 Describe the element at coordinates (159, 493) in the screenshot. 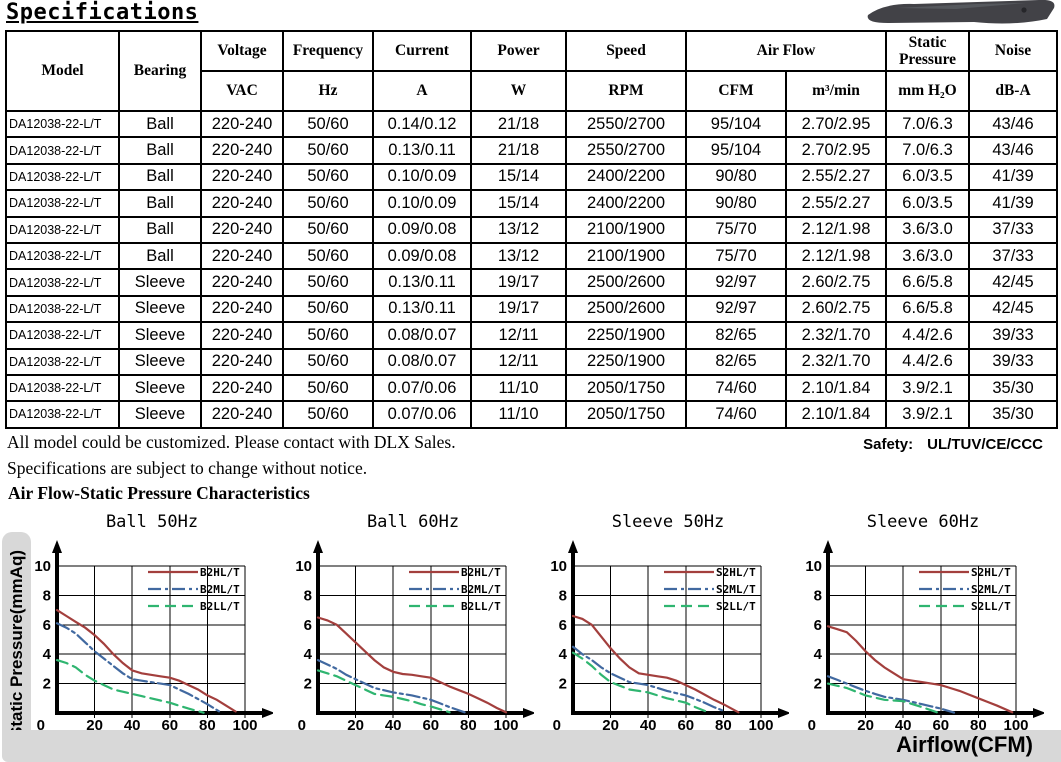

I see `charts-section-title: Air Flow-Static Pressure Characteristics` at that location.